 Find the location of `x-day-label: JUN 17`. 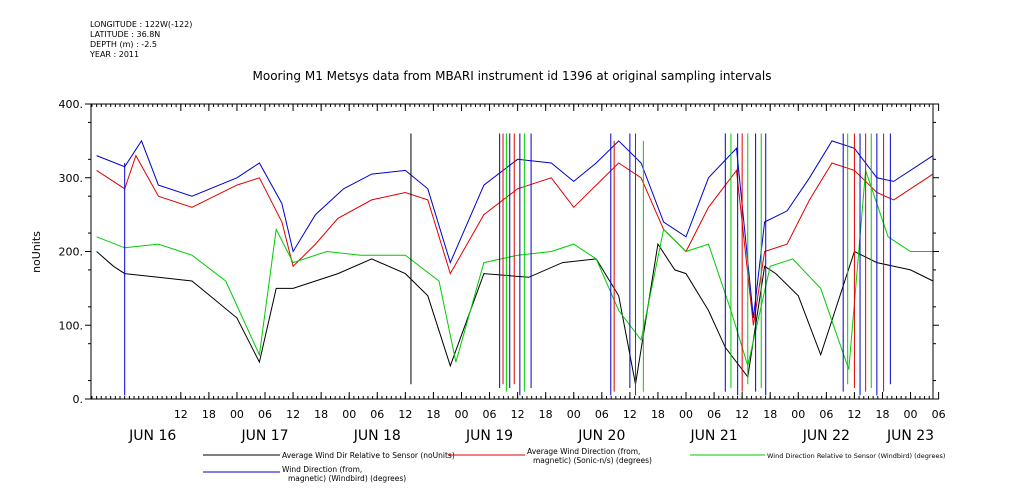

x-day-label: JUN 17 is located at coordinates (264, 436).